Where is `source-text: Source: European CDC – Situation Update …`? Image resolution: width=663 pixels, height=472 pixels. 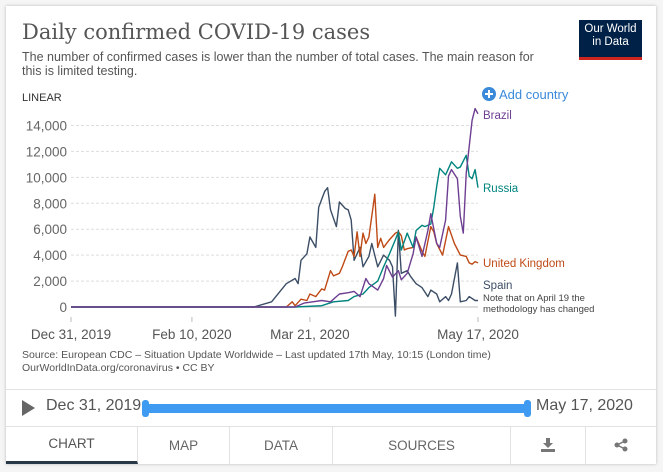 source-text: Source: European CDC – Situation Update … is located at coordinates (256, 355).